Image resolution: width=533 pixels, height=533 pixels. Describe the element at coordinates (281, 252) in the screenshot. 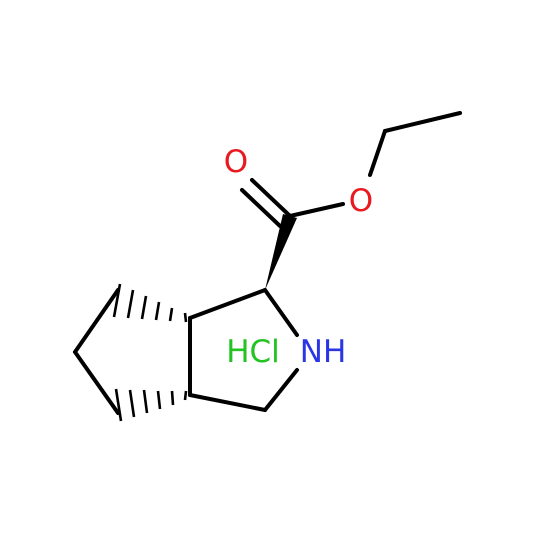

I see `wedge-bond` at that location.